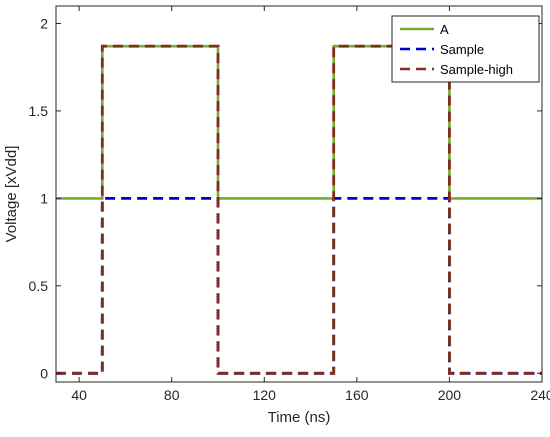 The image size is (550, 437). I want to click on x-tick-label: 200, so click(450, 395).